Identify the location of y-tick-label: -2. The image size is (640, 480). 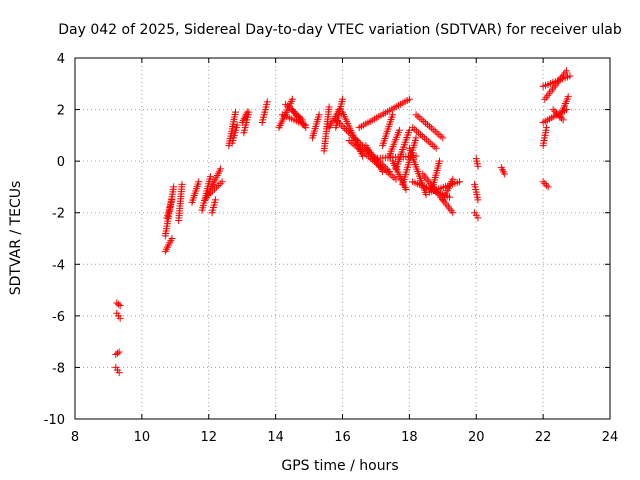
(58, 214).